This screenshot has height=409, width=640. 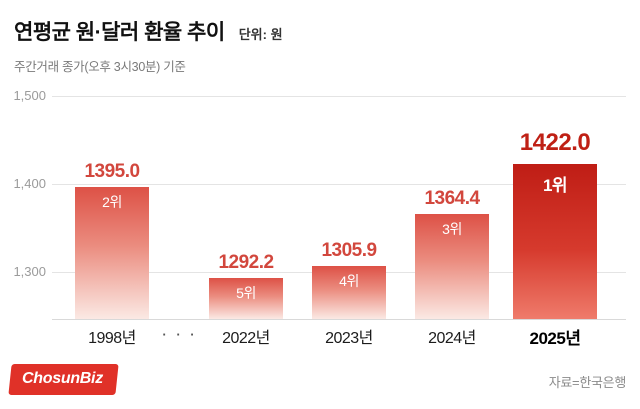 I want to click on value-label: 1422.0, so click(x=555, y=142).